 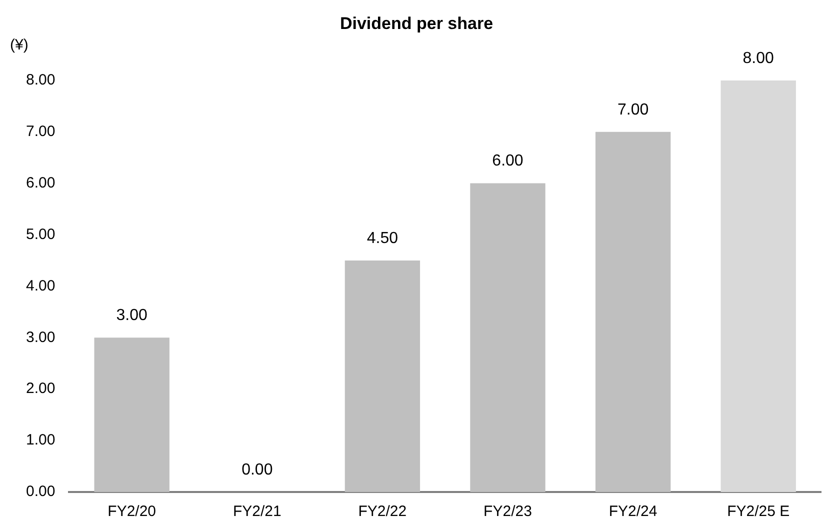 What do you see at coordinates (41, 183) in the screenshot?
I see `y-tick-label: 6.00` at bounding box center [41, 183].